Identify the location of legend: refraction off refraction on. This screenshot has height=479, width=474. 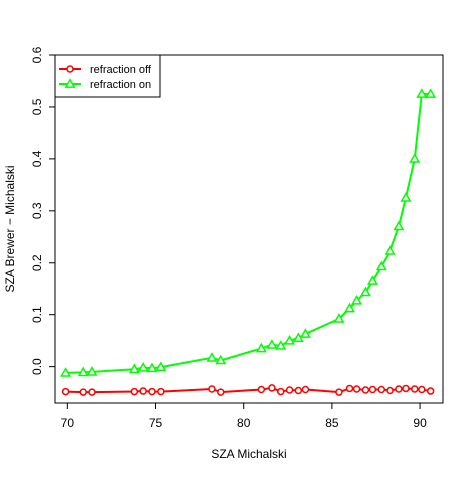
(107, 76).